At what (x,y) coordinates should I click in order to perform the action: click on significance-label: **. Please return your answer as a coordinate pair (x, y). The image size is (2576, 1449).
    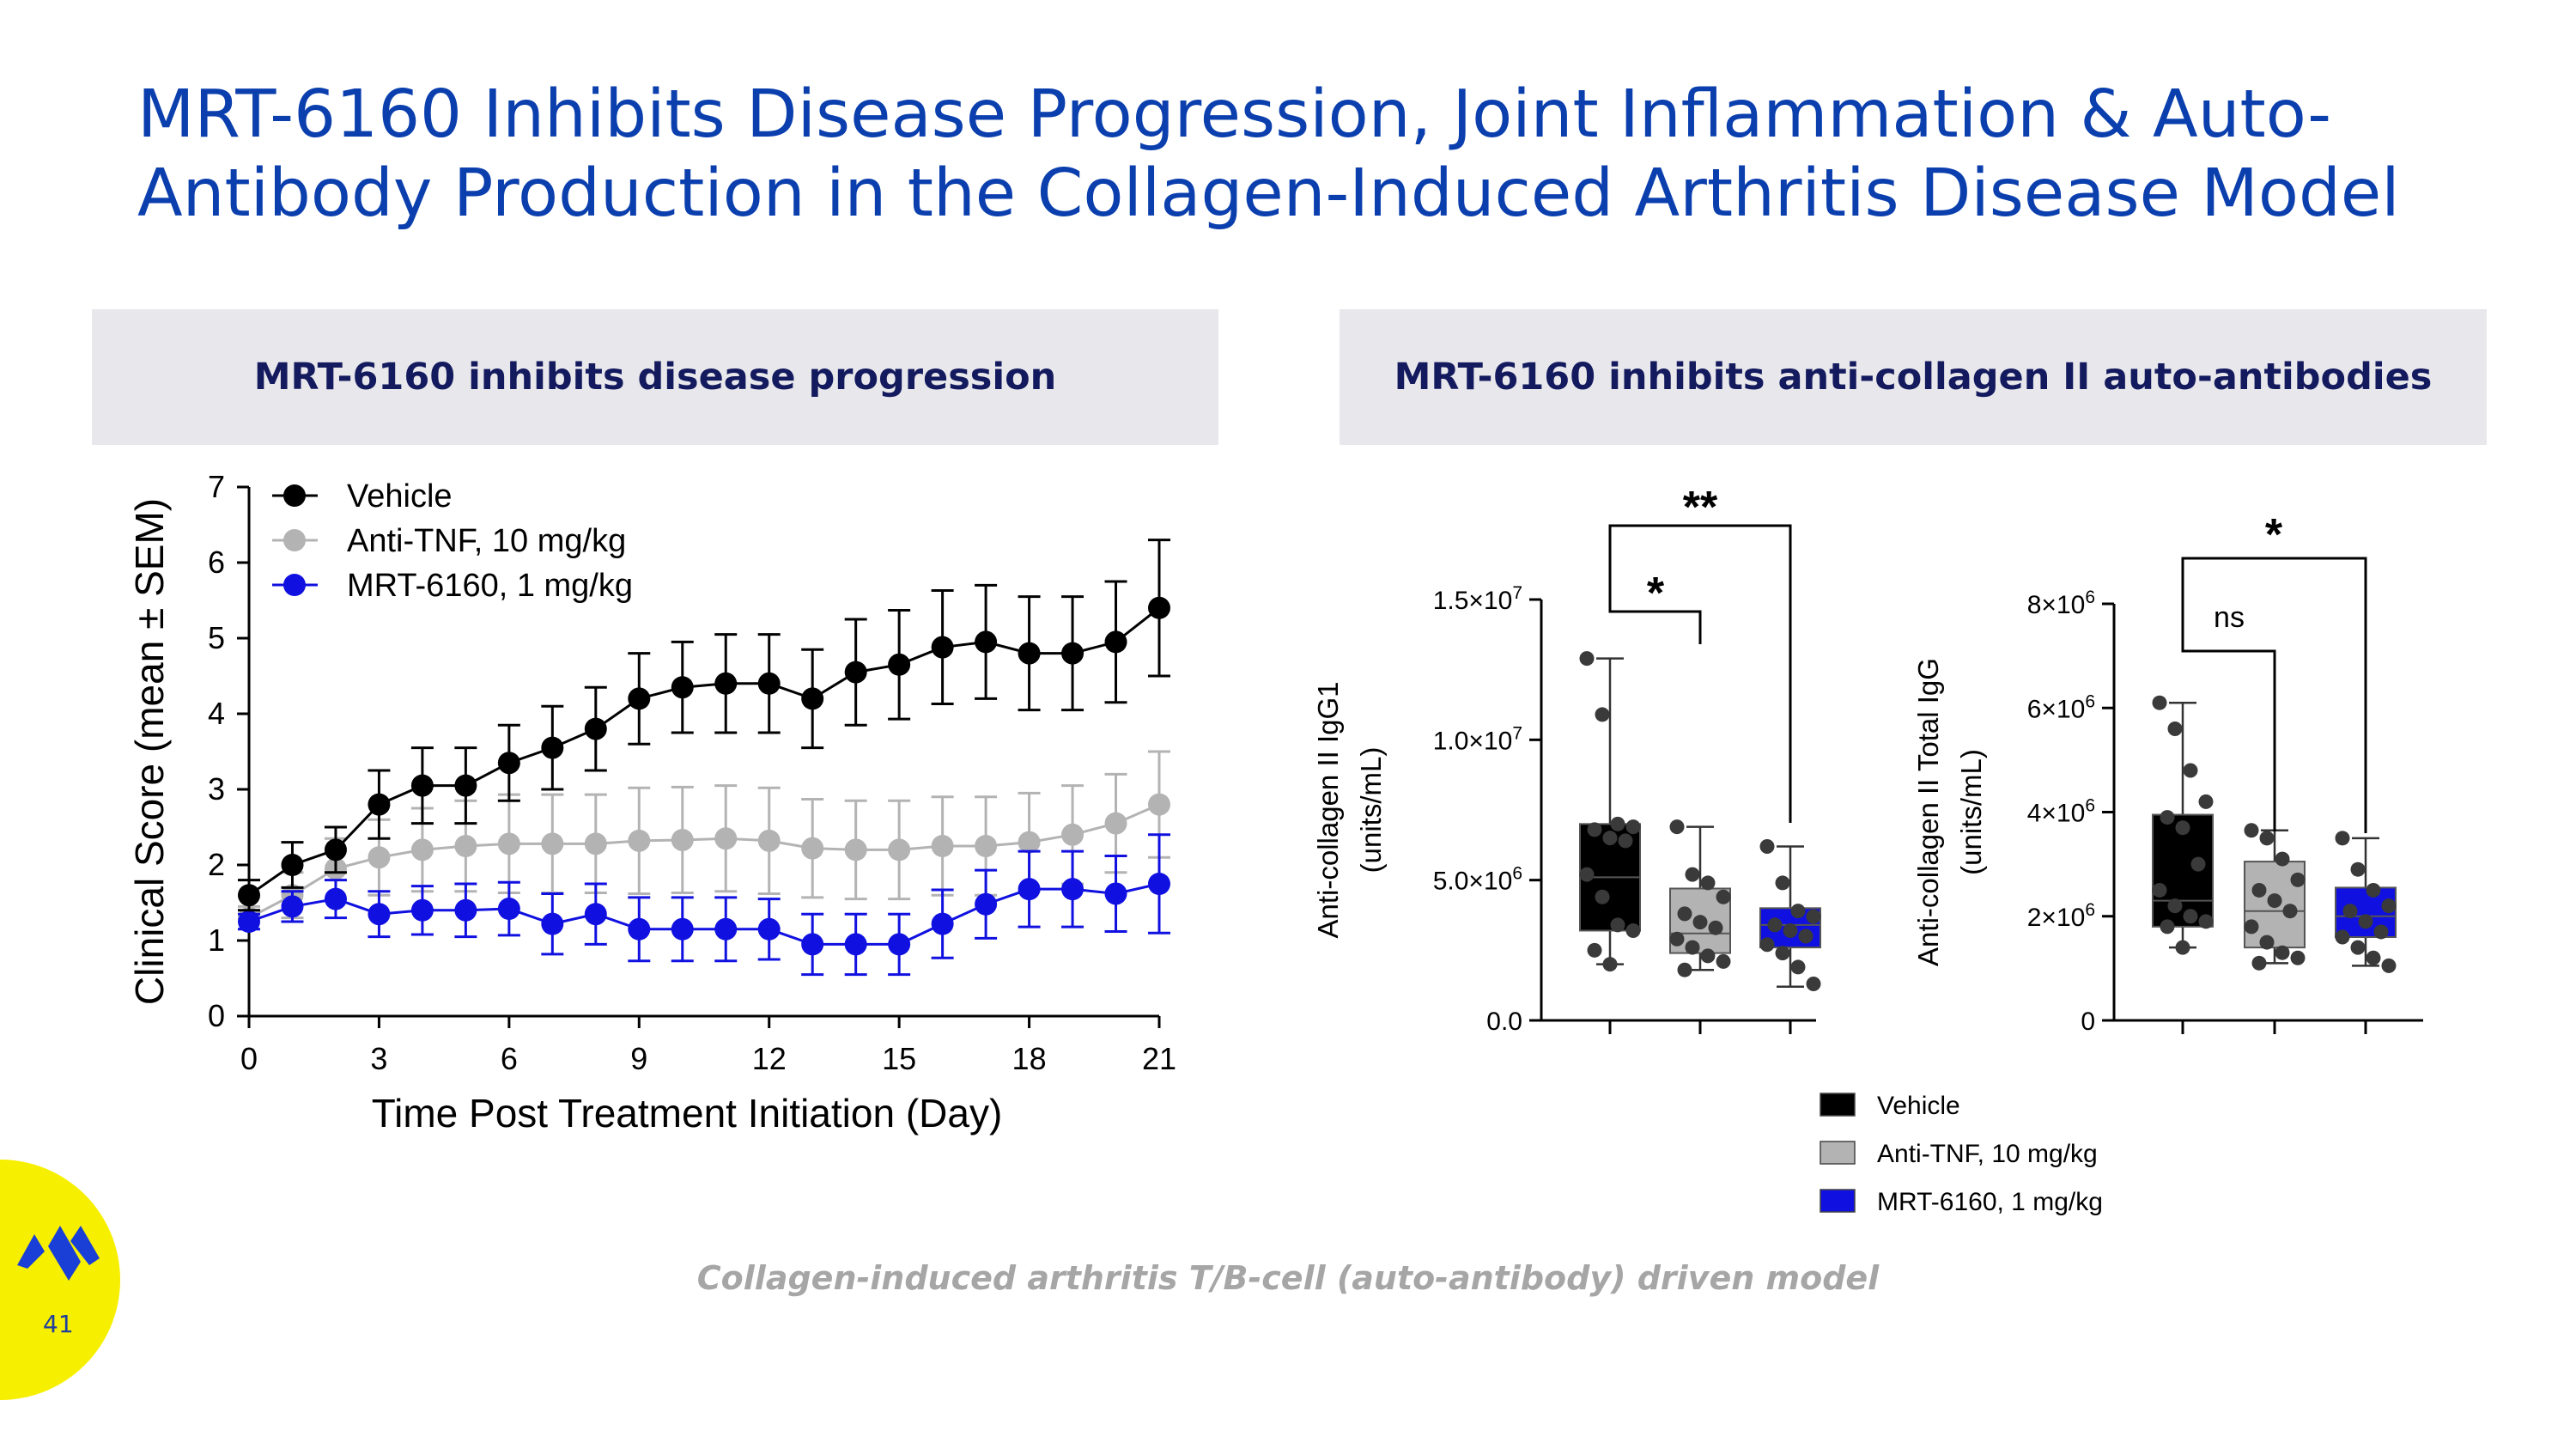
    Looking at the image, I should click on (1700, 508).